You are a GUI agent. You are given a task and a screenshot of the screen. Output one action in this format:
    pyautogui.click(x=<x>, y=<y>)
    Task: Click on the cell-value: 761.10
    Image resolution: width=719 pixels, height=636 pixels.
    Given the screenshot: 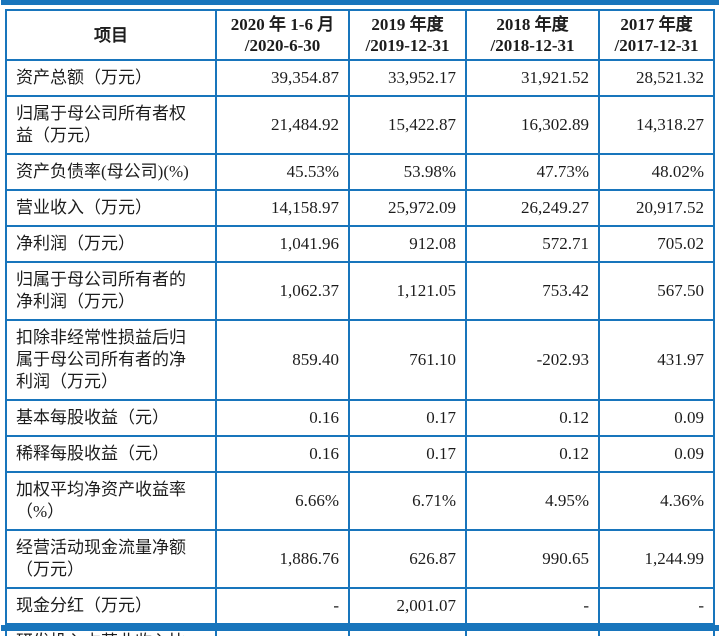 What is the action you would take?
    pyautogui.click(x=407, y=360)
    